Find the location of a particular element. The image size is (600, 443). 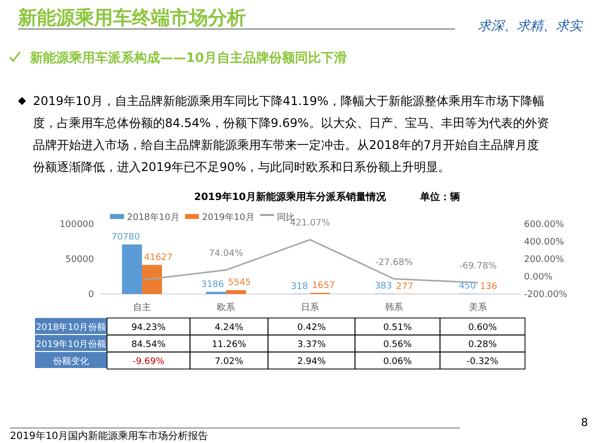

text: 新能源乘用车派系构成——10月自主品牌份额同比下滑 is located at coordinates (188, 58).